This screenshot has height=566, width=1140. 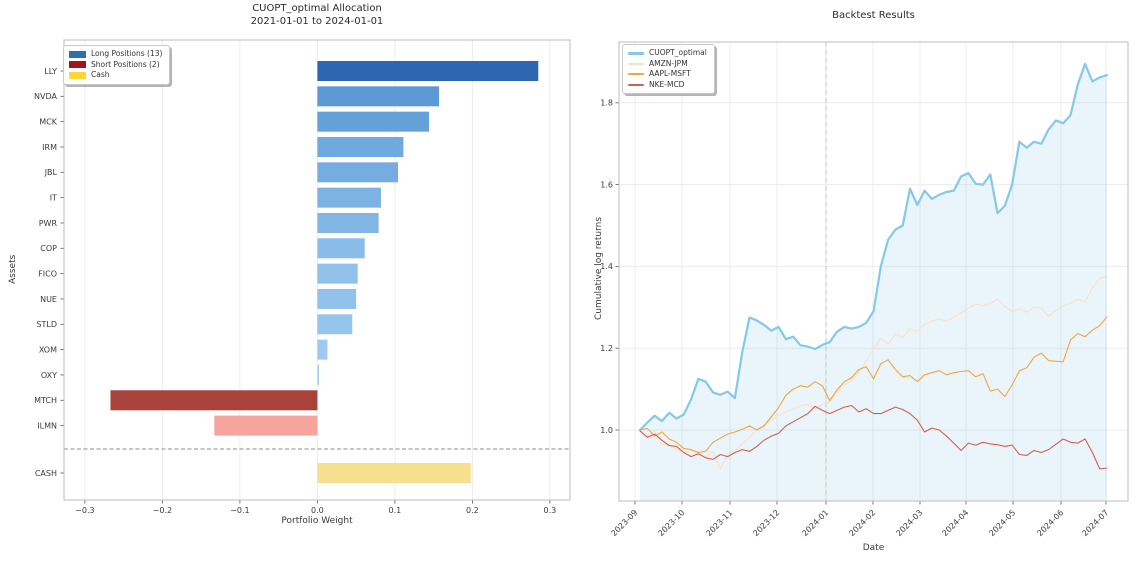 I want to click on backtest-xtick-label: 2024-07, so click(x=1095, y=523).